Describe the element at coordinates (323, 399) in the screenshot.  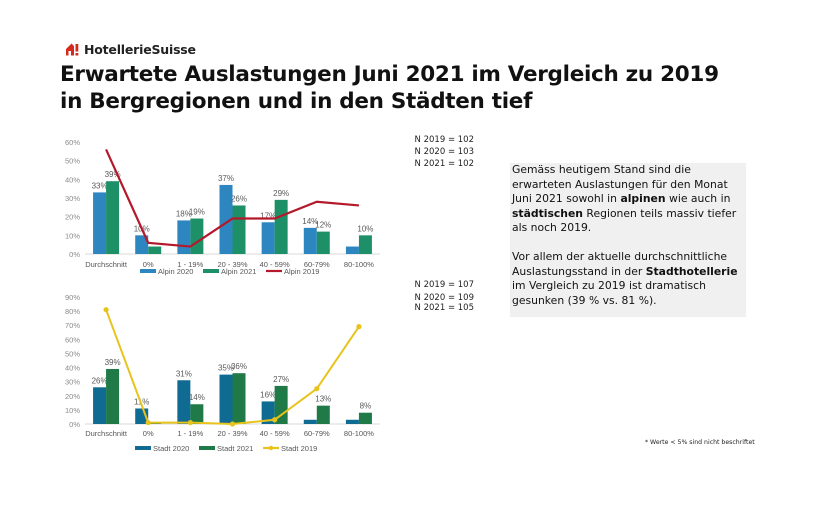
I see `data-label: 13%` at that location.